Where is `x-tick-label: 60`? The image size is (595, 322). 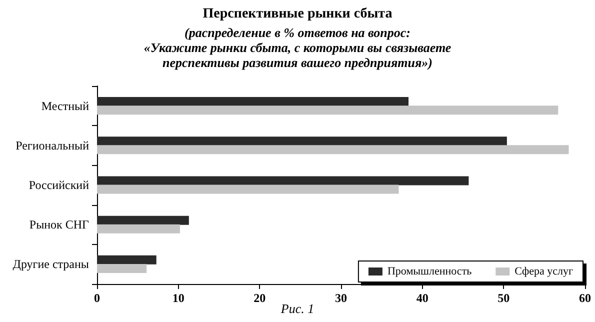
x-tick-label: 60 is located at coordinates (585, 298).